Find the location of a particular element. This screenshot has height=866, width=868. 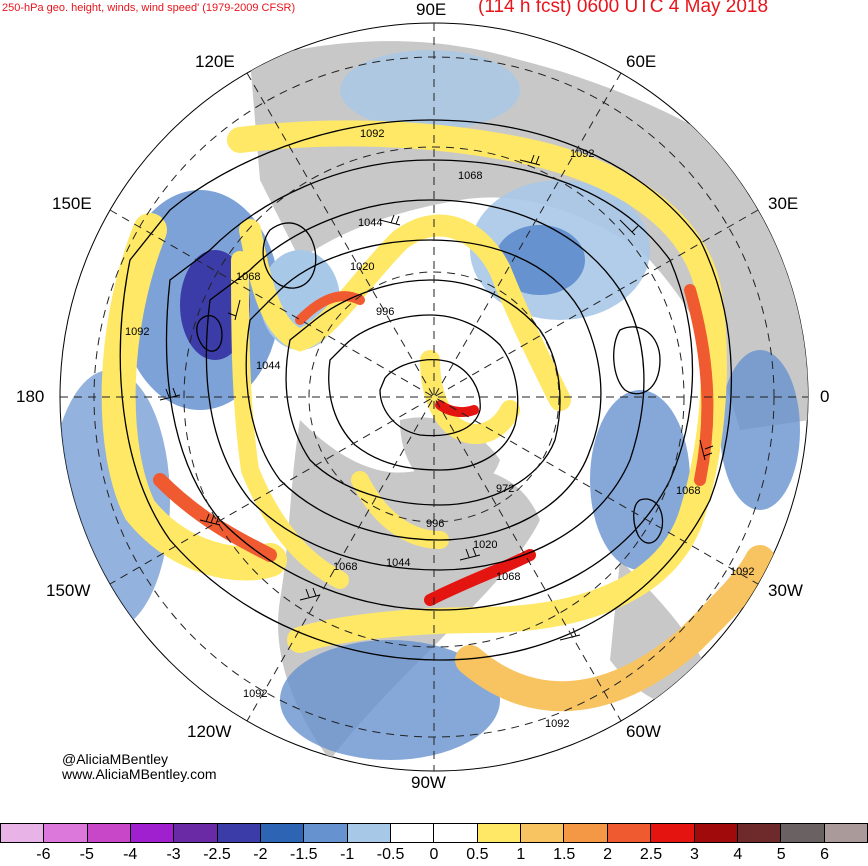

colorbar-tick-label: -1.5 is located at coordinates (304, 854).